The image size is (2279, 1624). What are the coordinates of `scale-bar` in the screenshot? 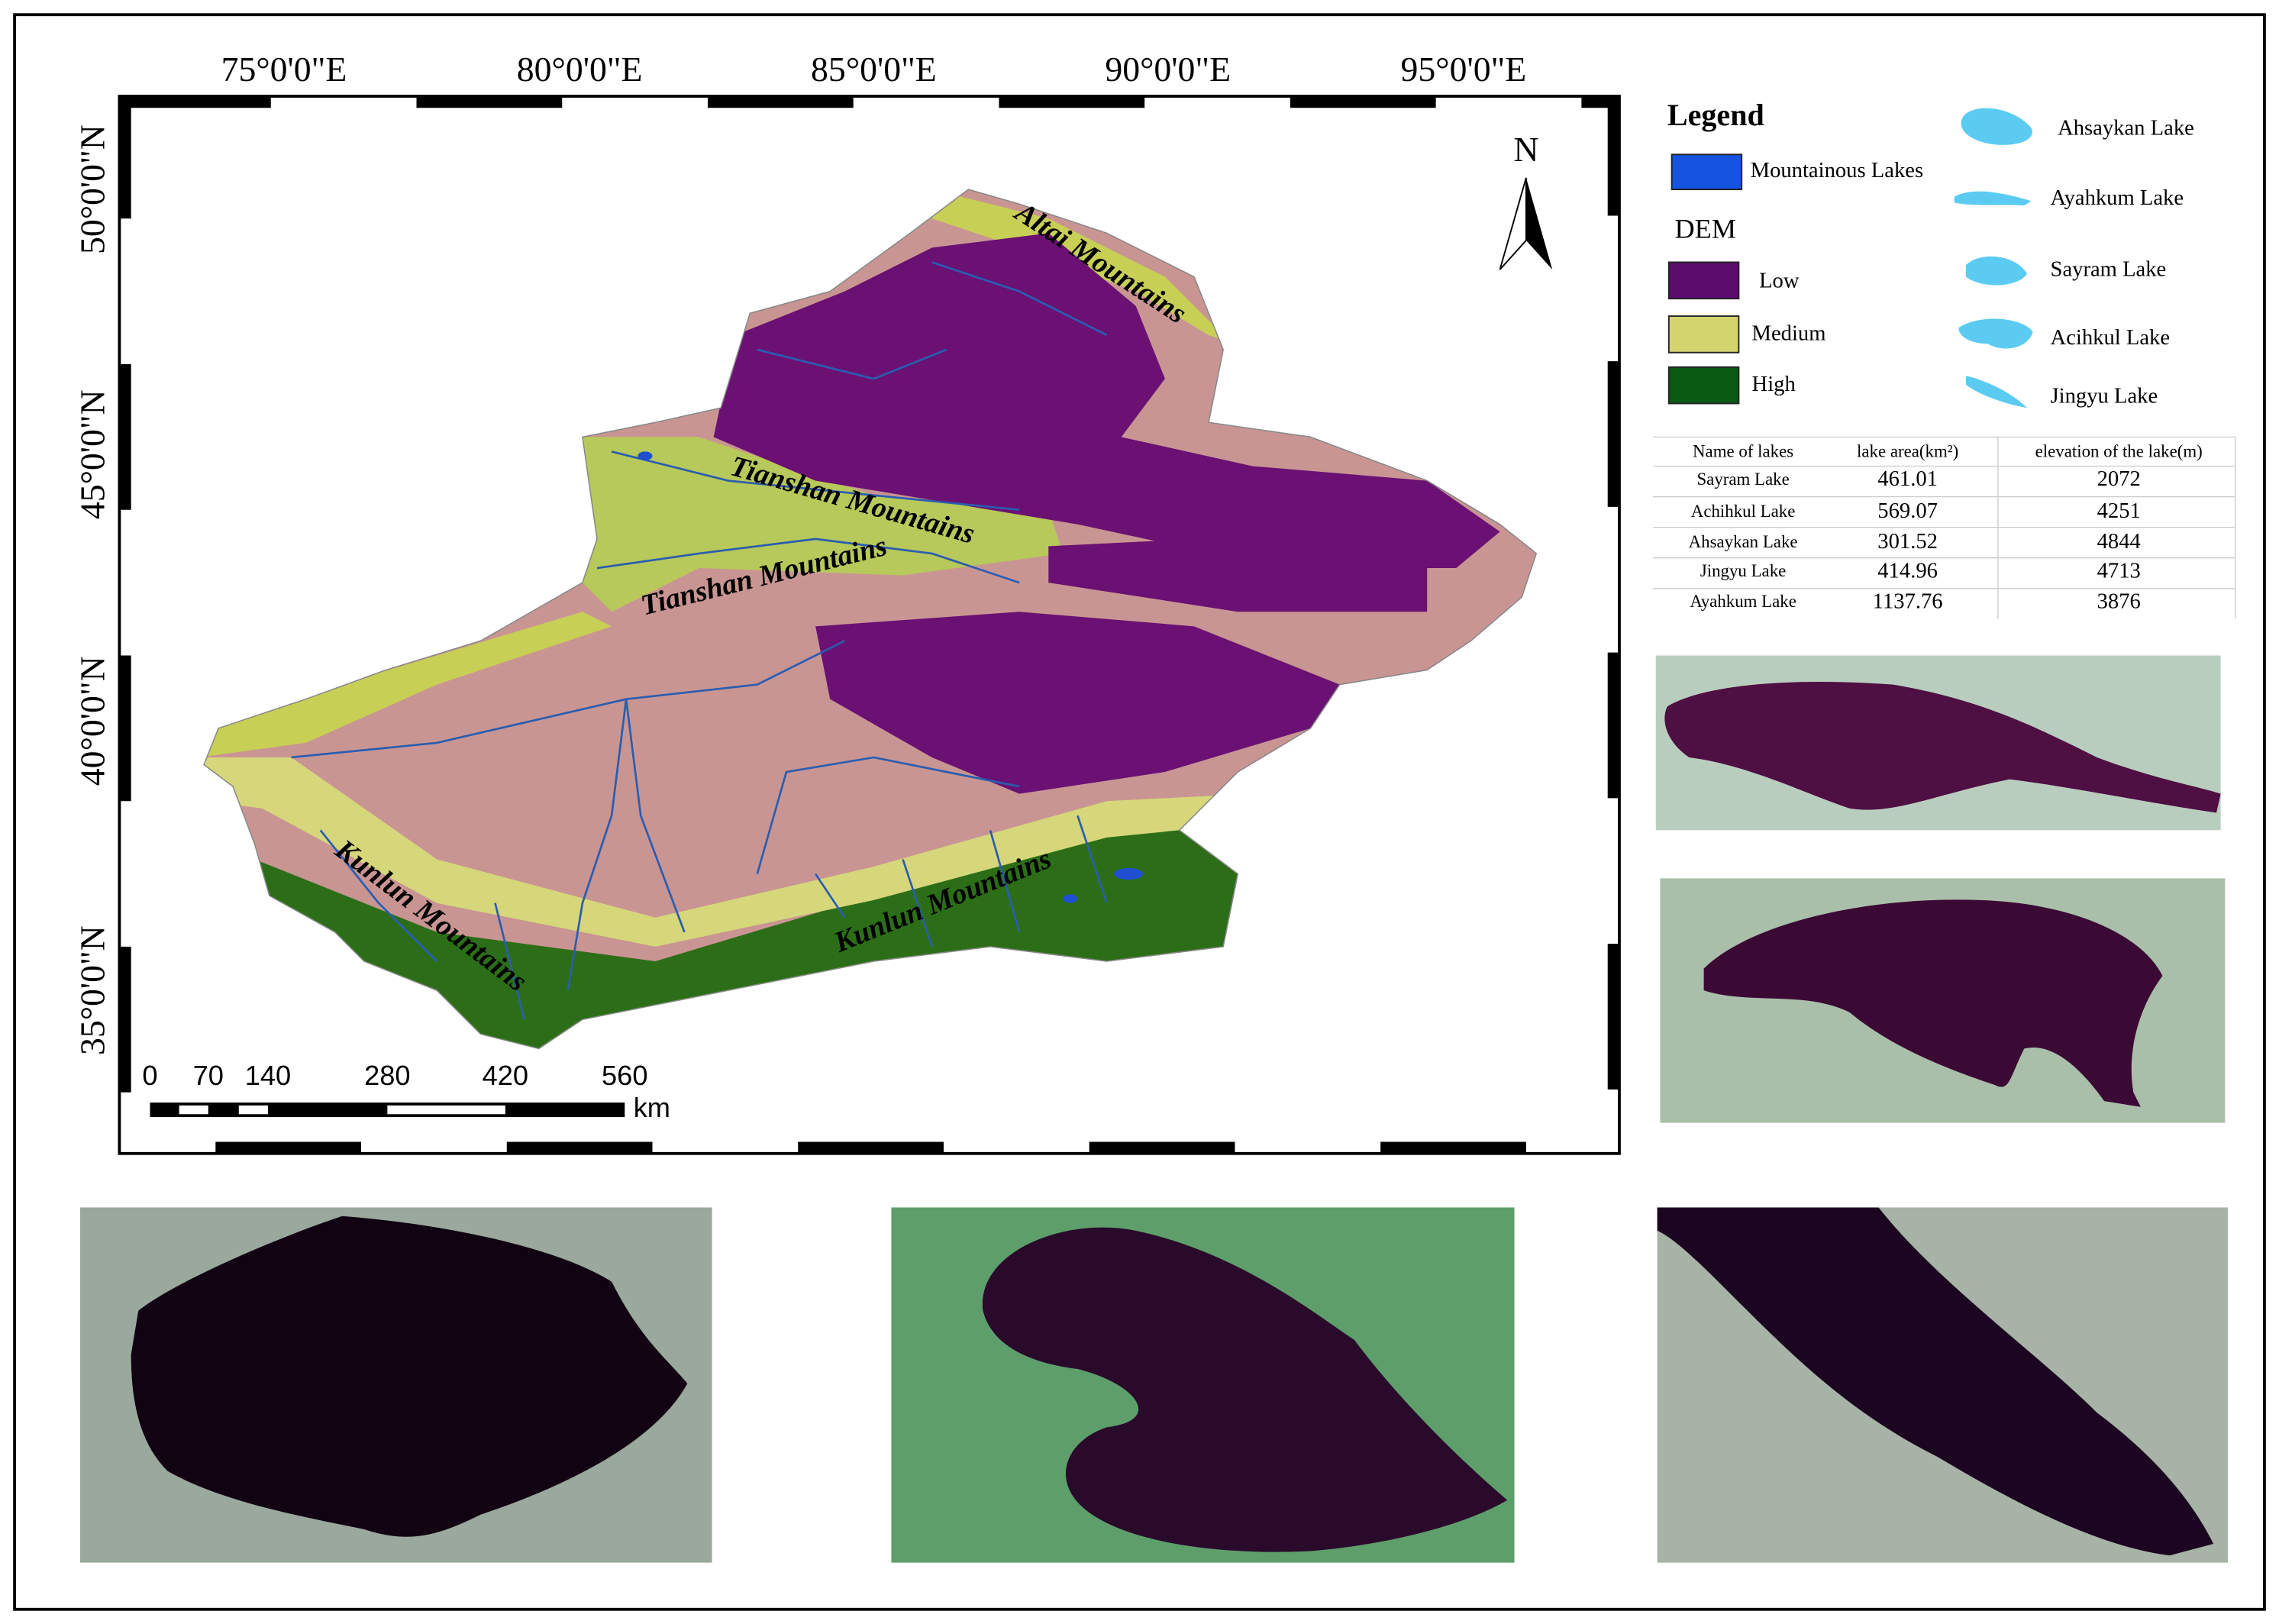 It's located at (387, 1110).